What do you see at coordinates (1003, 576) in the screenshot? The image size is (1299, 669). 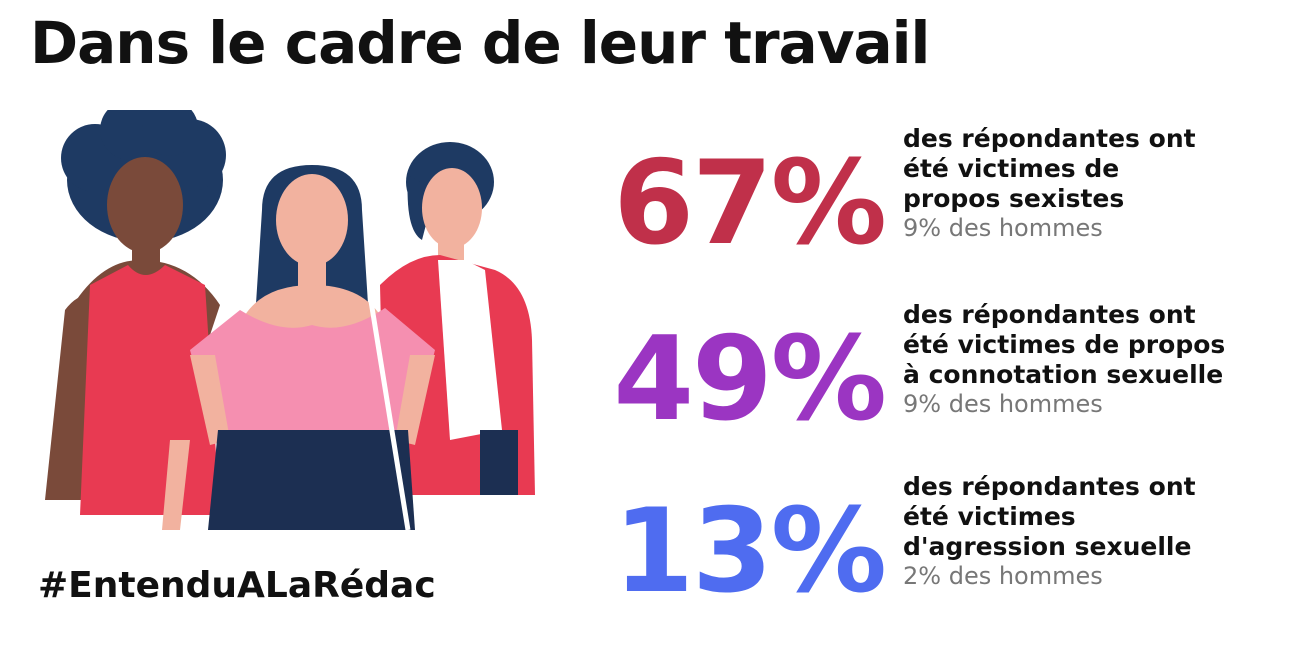 I see `stat-men-comparison: 2% des hommes` at bounding box center [1003, 576].